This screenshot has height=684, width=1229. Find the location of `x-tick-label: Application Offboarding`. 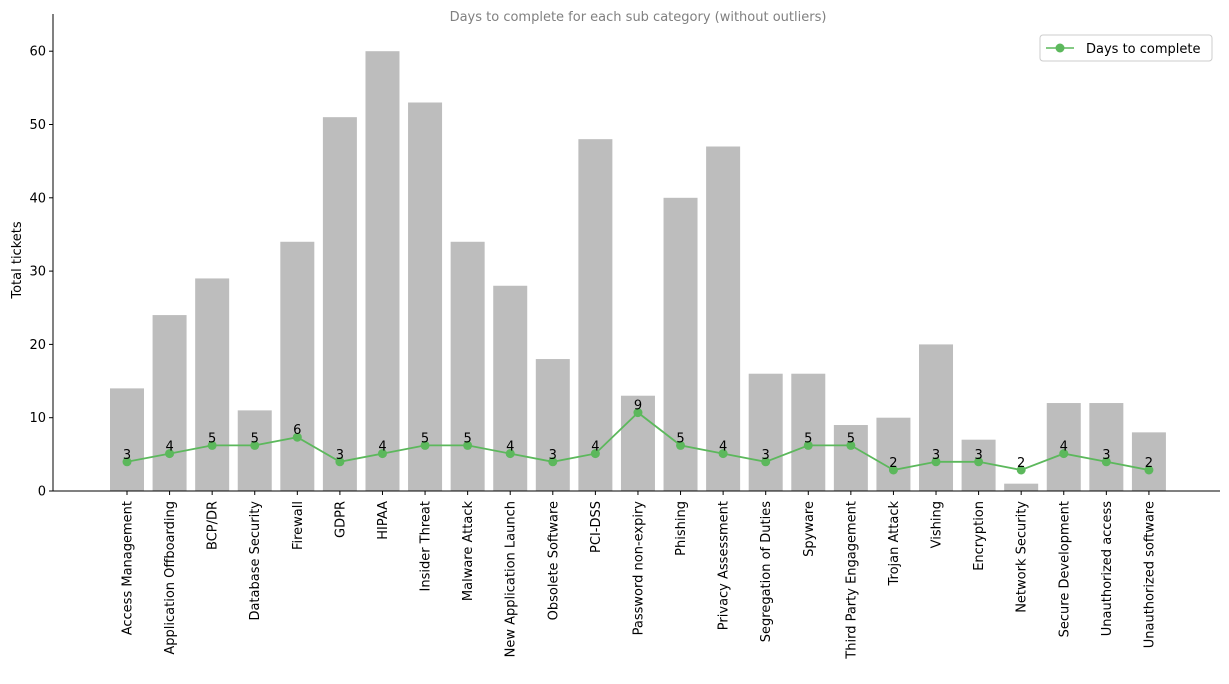

x-tick-label: Application Offboarding is located at coordinates (170, 578).